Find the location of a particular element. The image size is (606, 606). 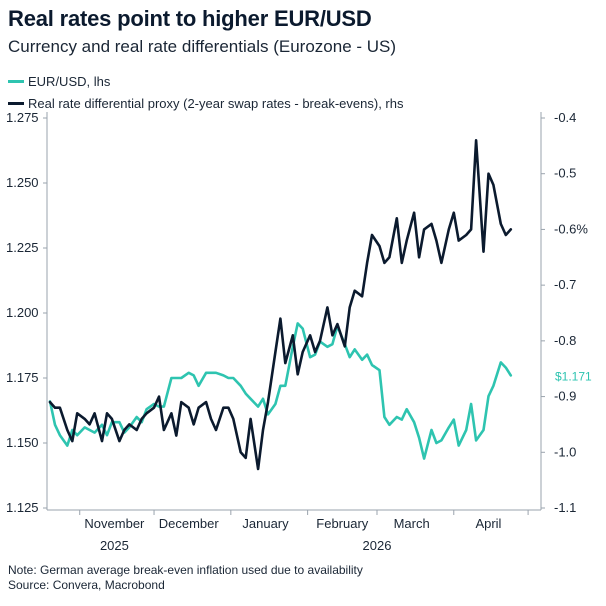

legend-label-eurusd: EUR/USD, lhs is located at coordinates (69, 81).